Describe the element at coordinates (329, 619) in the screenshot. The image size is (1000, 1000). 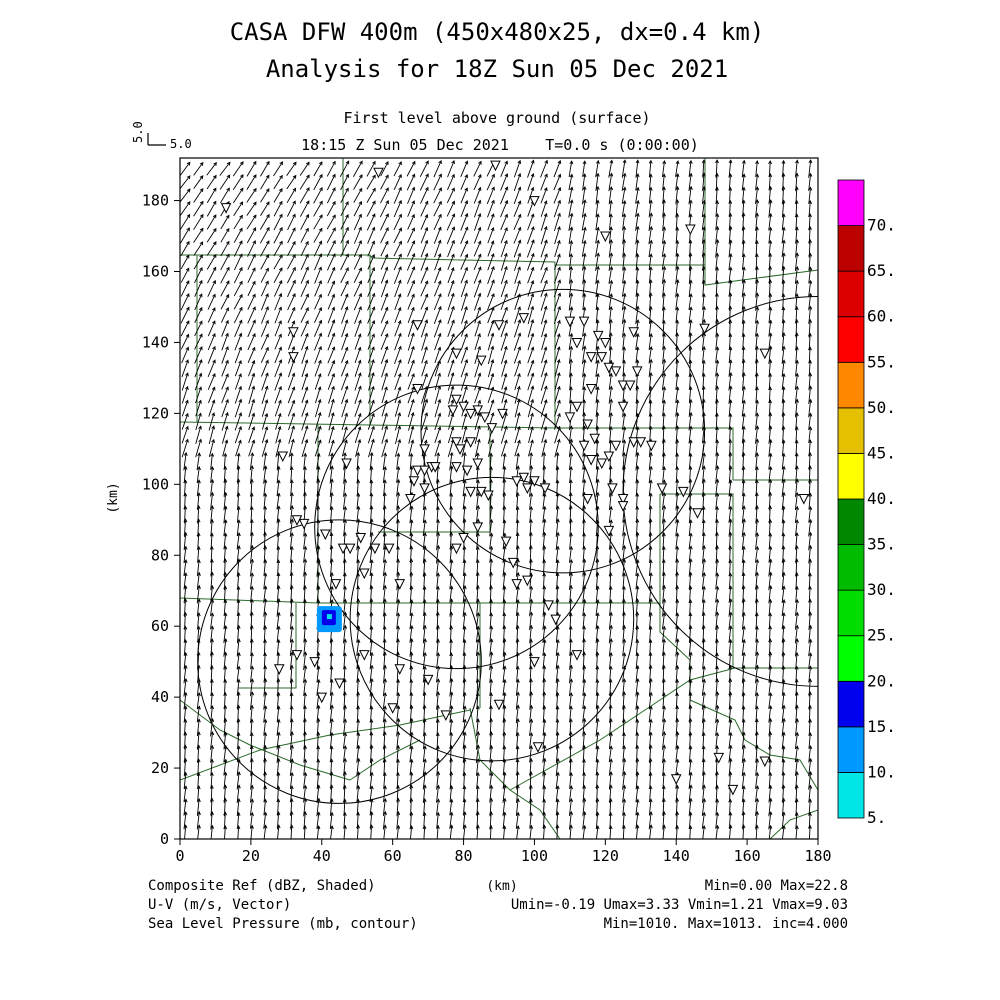
I see `reflectivity-echo` at that location.